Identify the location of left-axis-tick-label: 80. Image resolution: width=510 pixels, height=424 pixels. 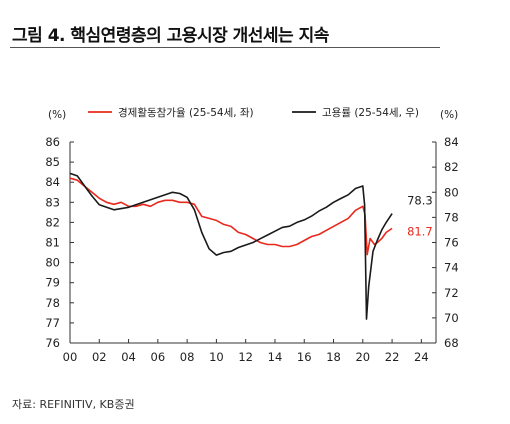
(52, 263).